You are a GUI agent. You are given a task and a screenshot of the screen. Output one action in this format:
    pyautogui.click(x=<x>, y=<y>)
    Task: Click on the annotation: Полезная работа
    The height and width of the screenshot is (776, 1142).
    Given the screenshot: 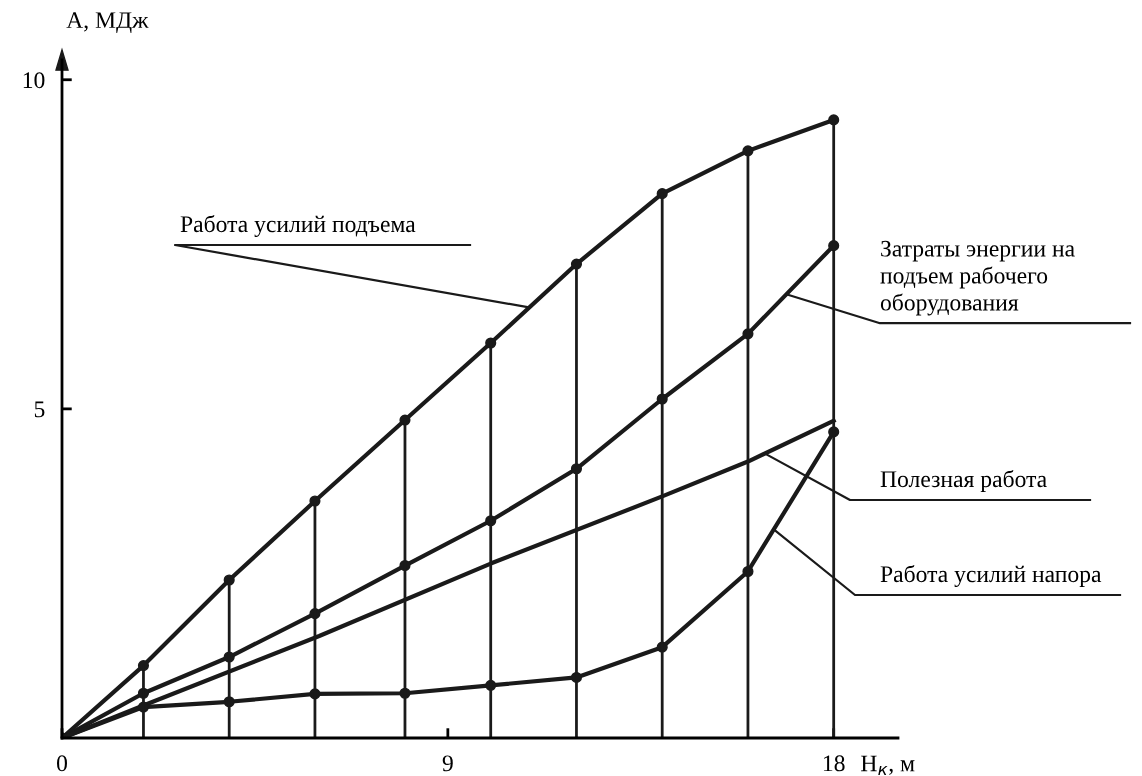 What is the action you would take?
    pyautogui.click(x=963, y=481)
    